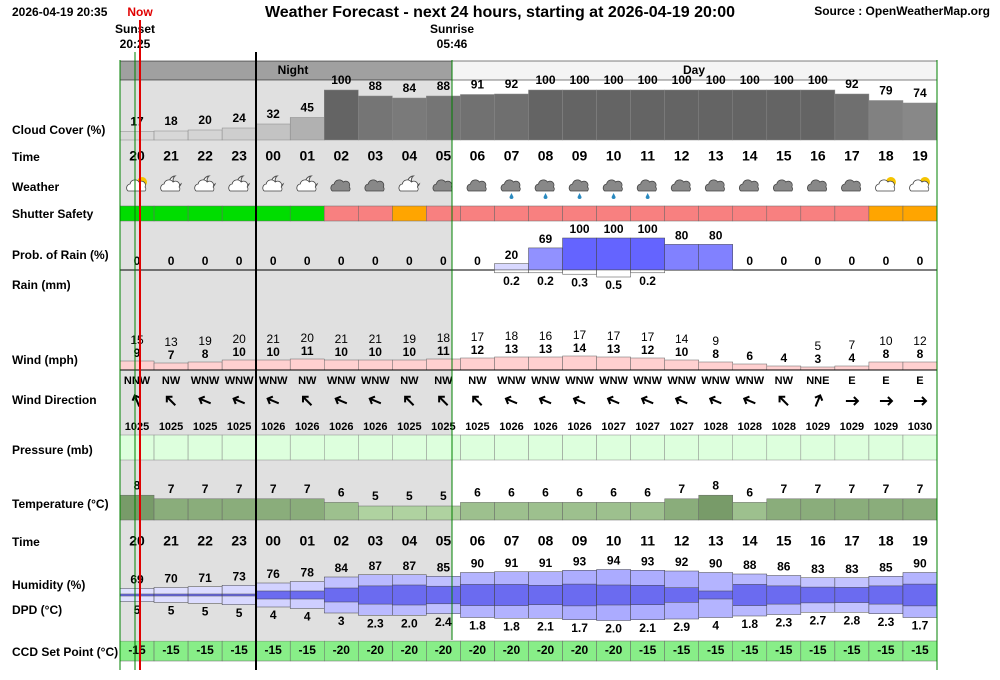 The height and width of the screenshot is (680, 1000). Describe the element at coordinates (783, 623) in the screenshot. I see `dpd-value: 2.3` at that location.